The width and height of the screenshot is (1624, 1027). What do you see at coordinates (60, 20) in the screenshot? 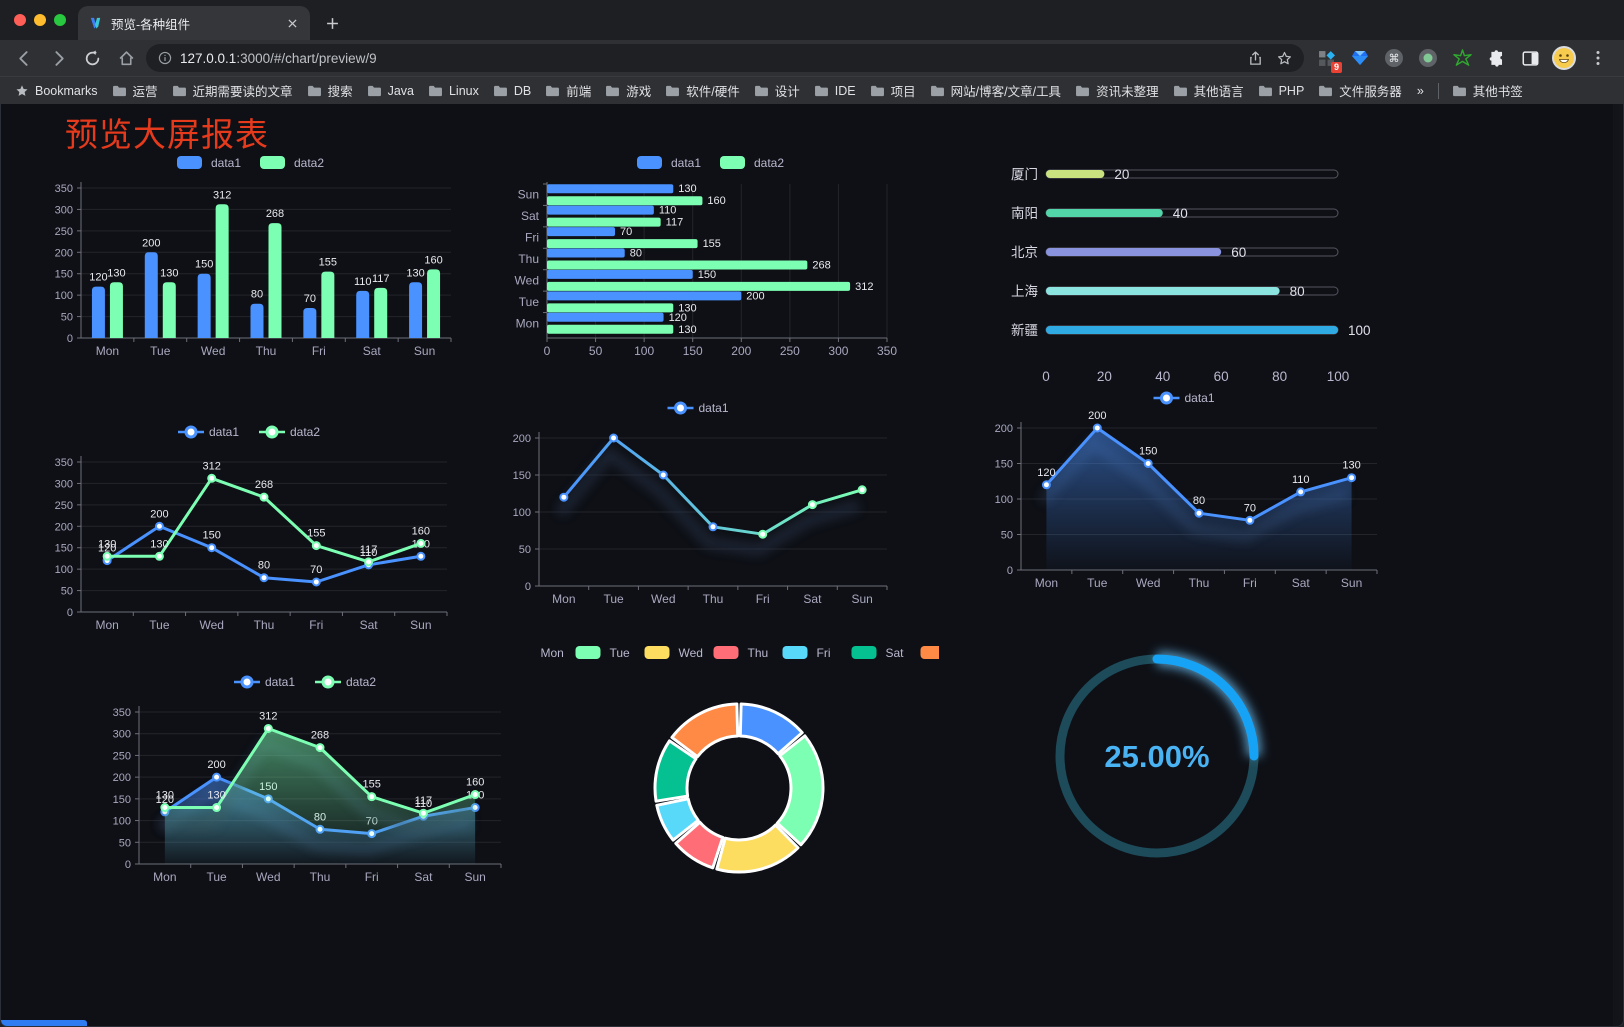
I see `zoom-window-button` at bounding box center [60, 20].